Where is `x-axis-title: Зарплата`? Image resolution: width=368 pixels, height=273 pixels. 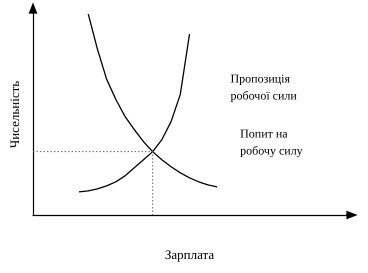
x-axis-title: Зарплата is located at coordinates (189, 254).